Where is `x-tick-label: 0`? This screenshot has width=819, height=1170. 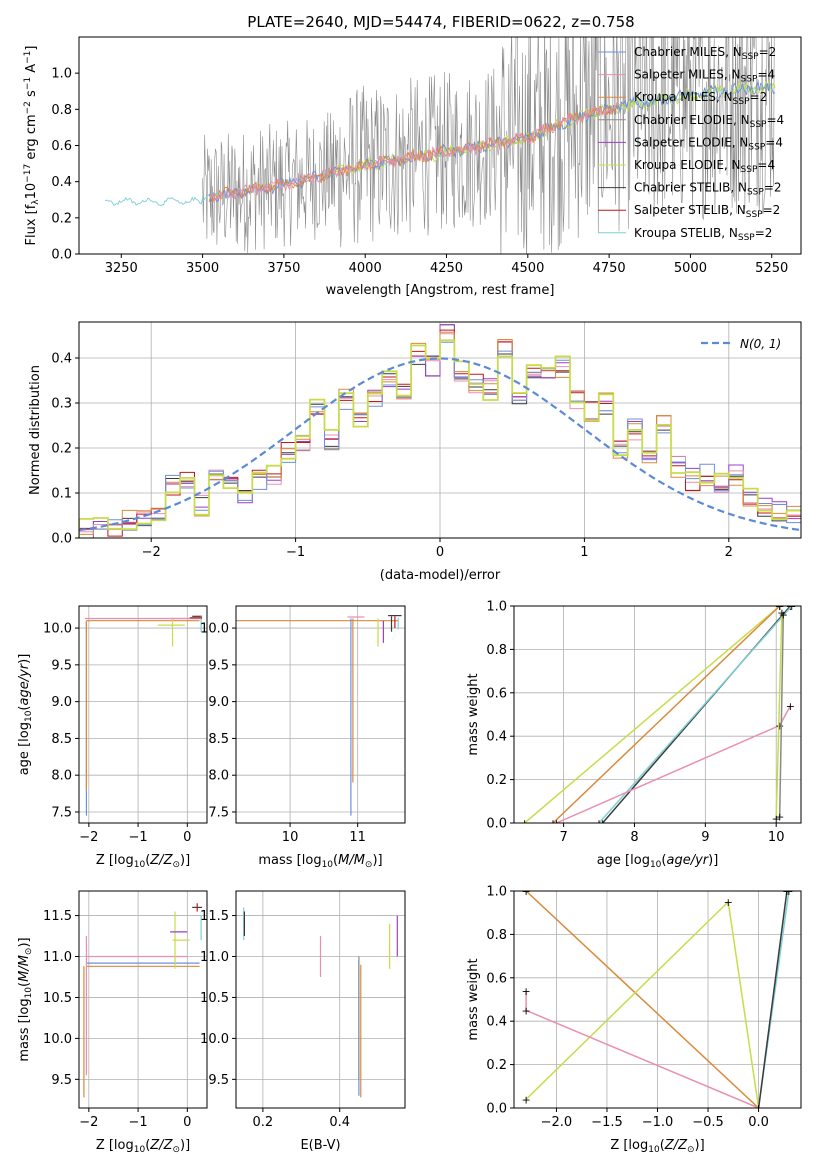
x-tick-label: 0 is located at coordinates (187, 837).